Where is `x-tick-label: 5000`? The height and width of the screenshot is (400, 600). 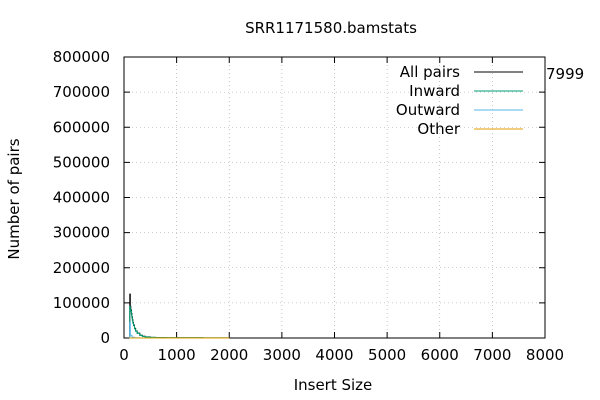 x-tick-label: 5000 is located at coordinates (387, 355).